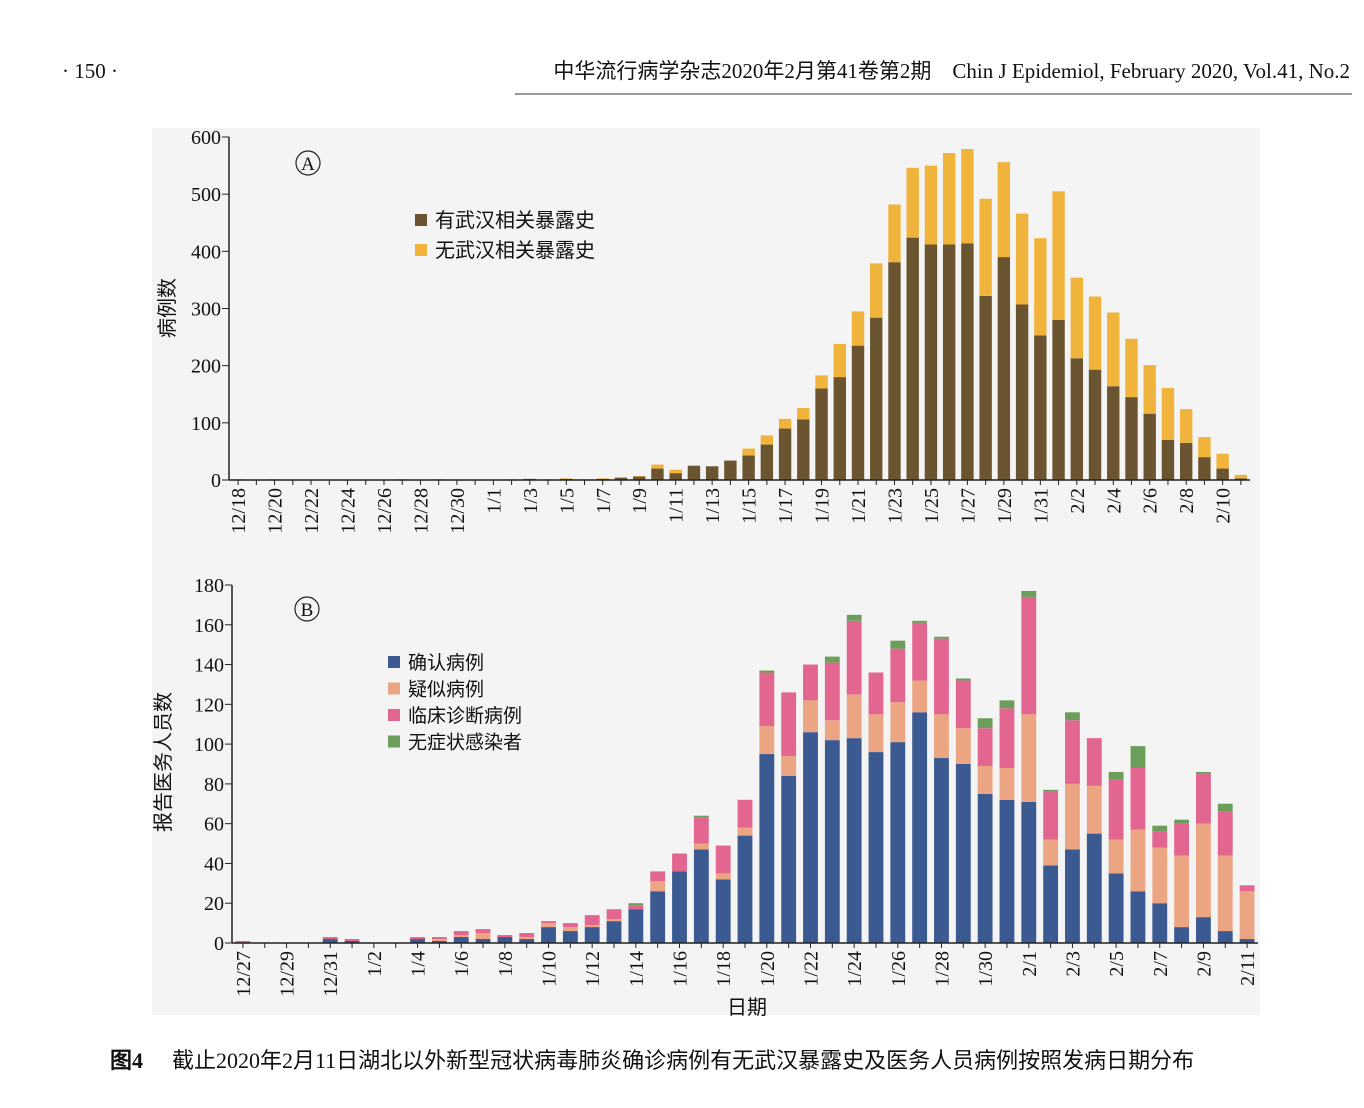 This screenshot has height=1108, width=1364. Describe the element at coordinates (506, 964) in the screenshot. I see `x-tick-label: 1/8` at that location.